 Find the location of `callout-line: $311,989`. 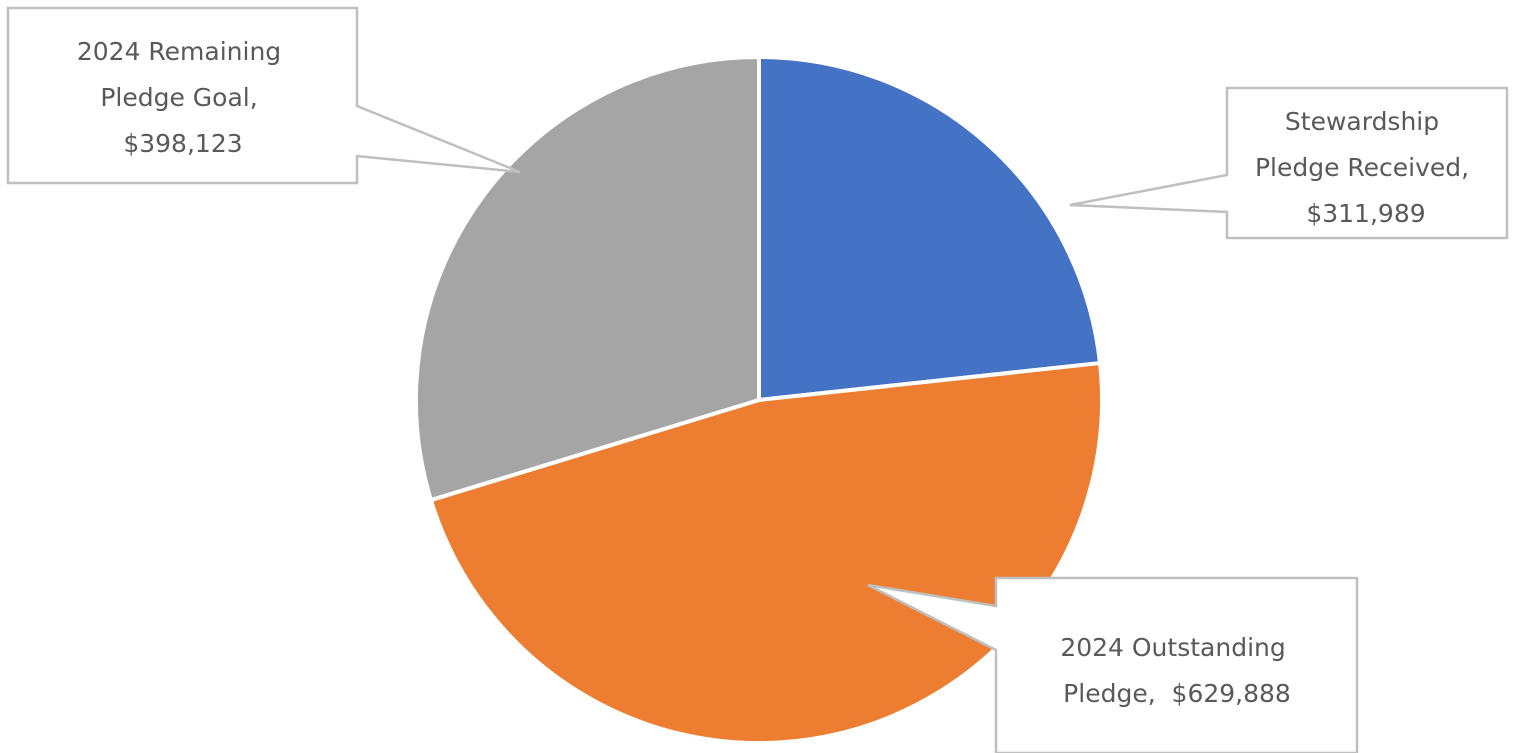

callout-line: $311,989 is located at coordinates (1365, 213).